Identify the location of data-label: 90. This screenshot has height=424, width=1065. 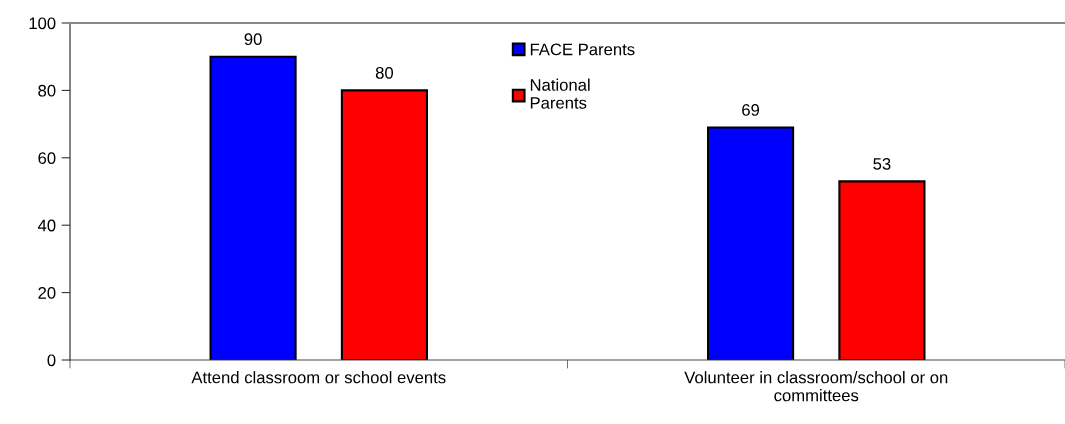
(253, 39).